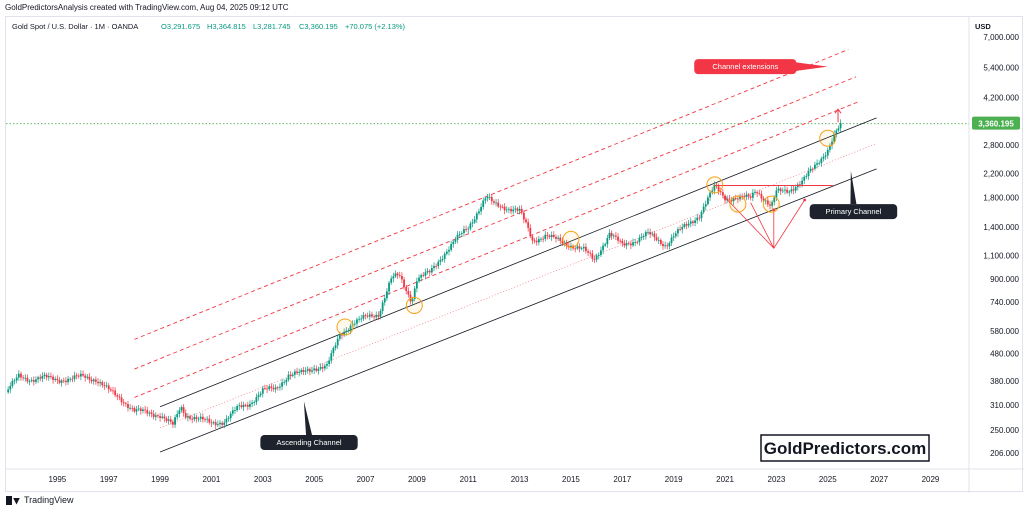  I want to click on y-tick-label: 1,800.000, so click(1001, 197).